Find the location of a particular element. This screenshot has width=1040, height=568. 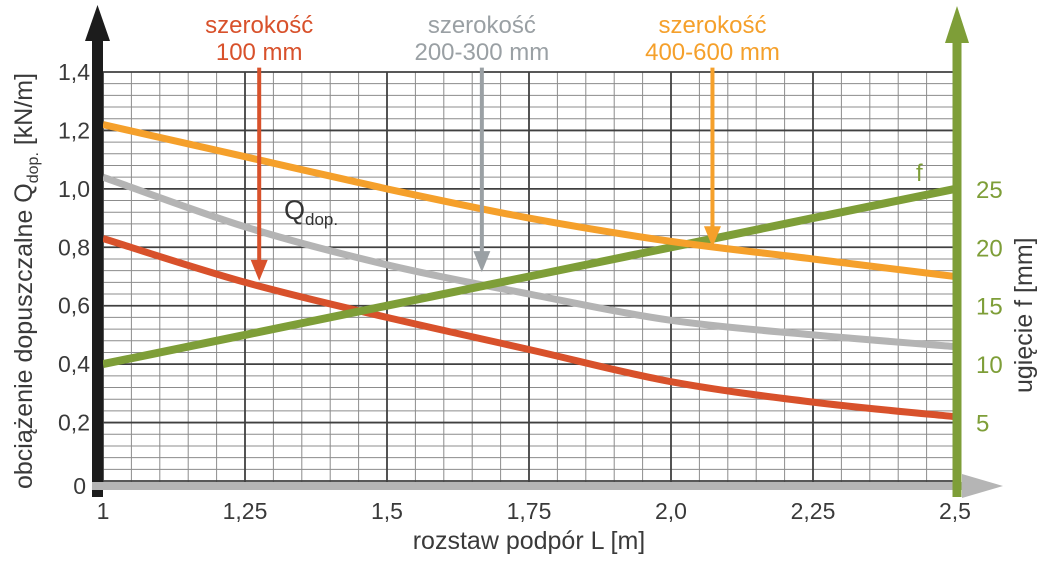

y-axis-right-title: ugięcie f [mm] is located at coordinates (1024, 315).